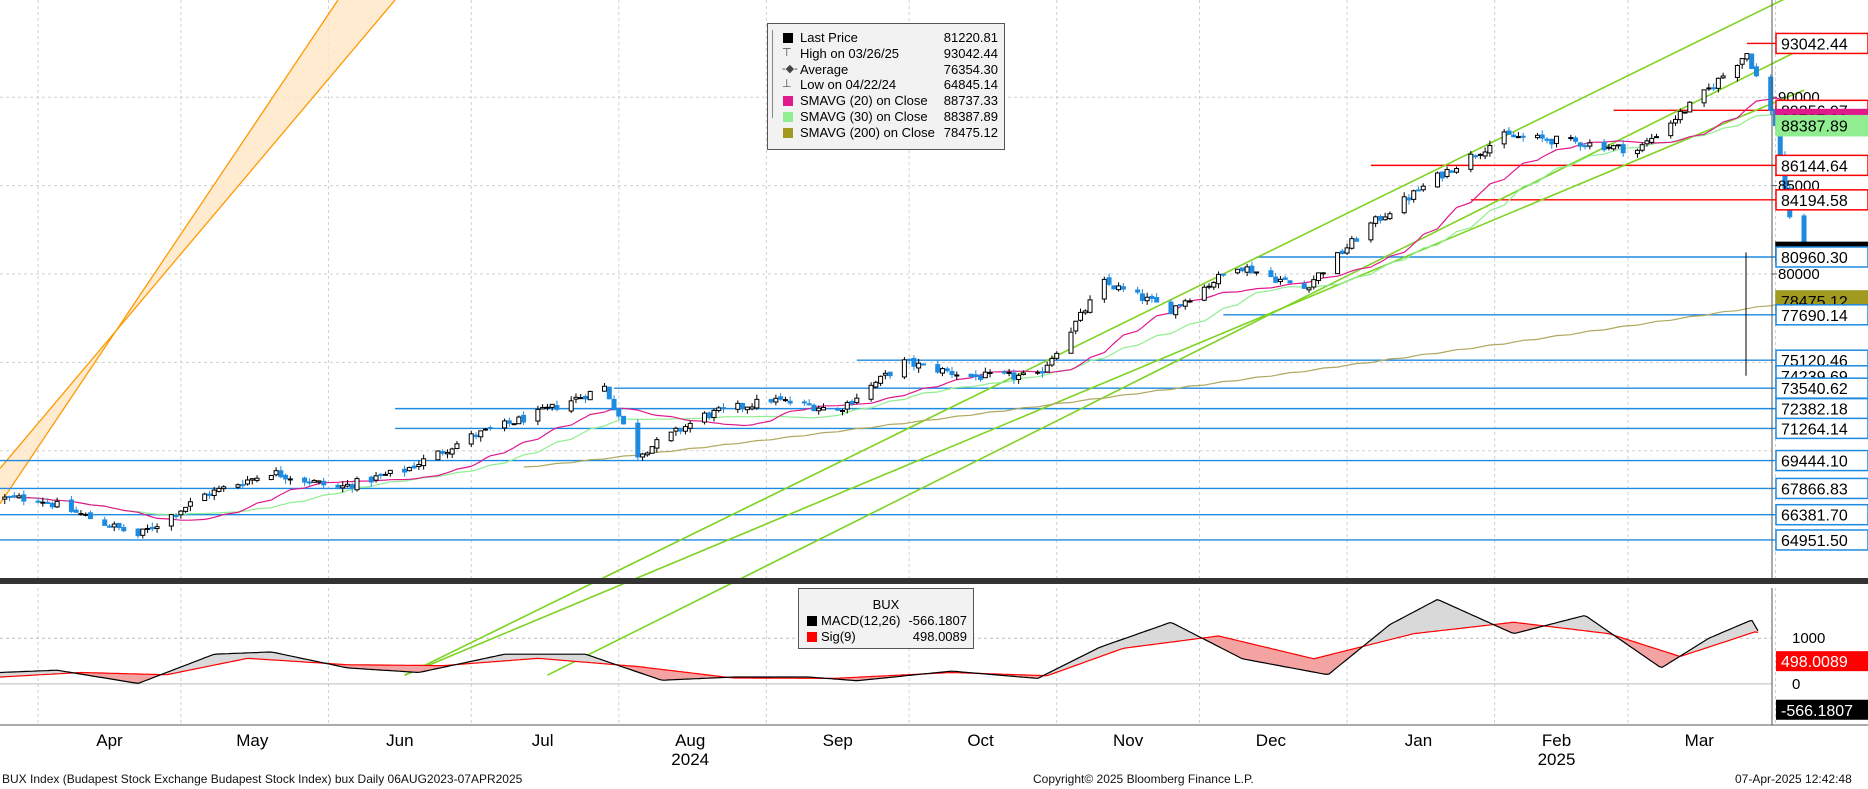 This screenshot has height=789, width=1868. I want to click on legend-item: -◆- Average 76354.30, so click(886, 70).